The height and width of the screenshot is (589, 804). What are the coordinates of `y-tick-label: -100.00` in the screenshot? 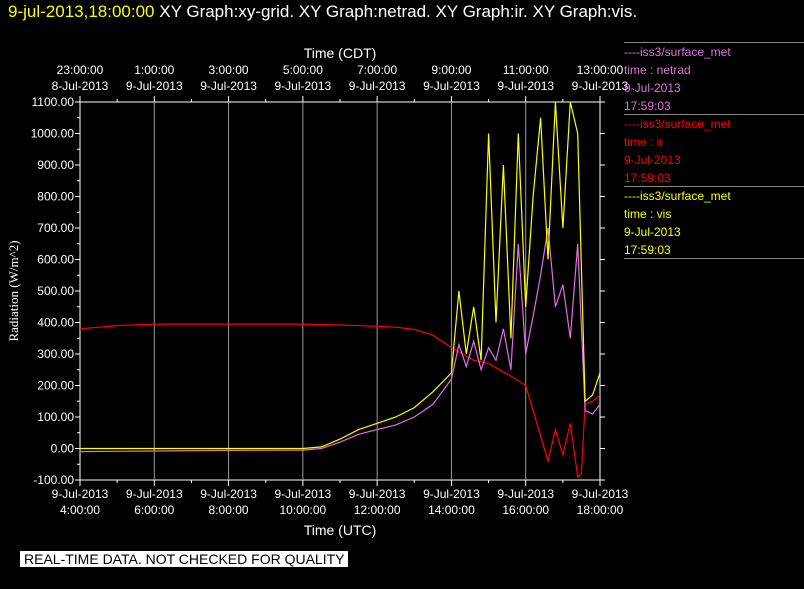 It's located at (53, 480).